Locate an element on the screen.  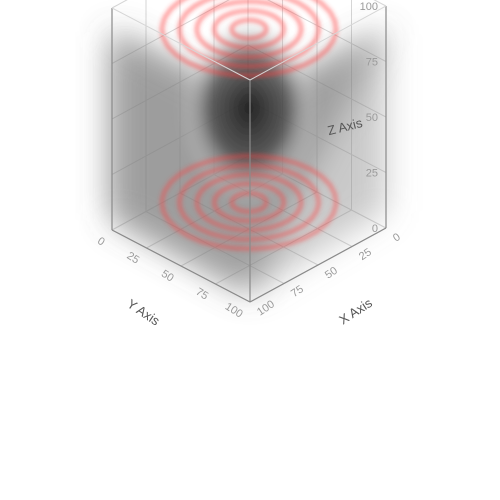
z-tick-label: 0 is located at coordinates (375, 229).